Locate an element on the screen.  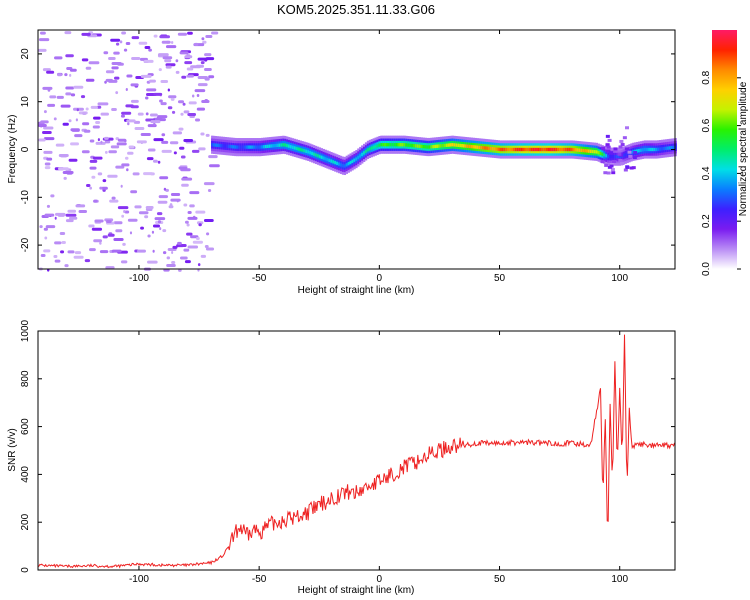
colorbar-label: Normalized spectral amplitude is located at coordinates (743, 148).